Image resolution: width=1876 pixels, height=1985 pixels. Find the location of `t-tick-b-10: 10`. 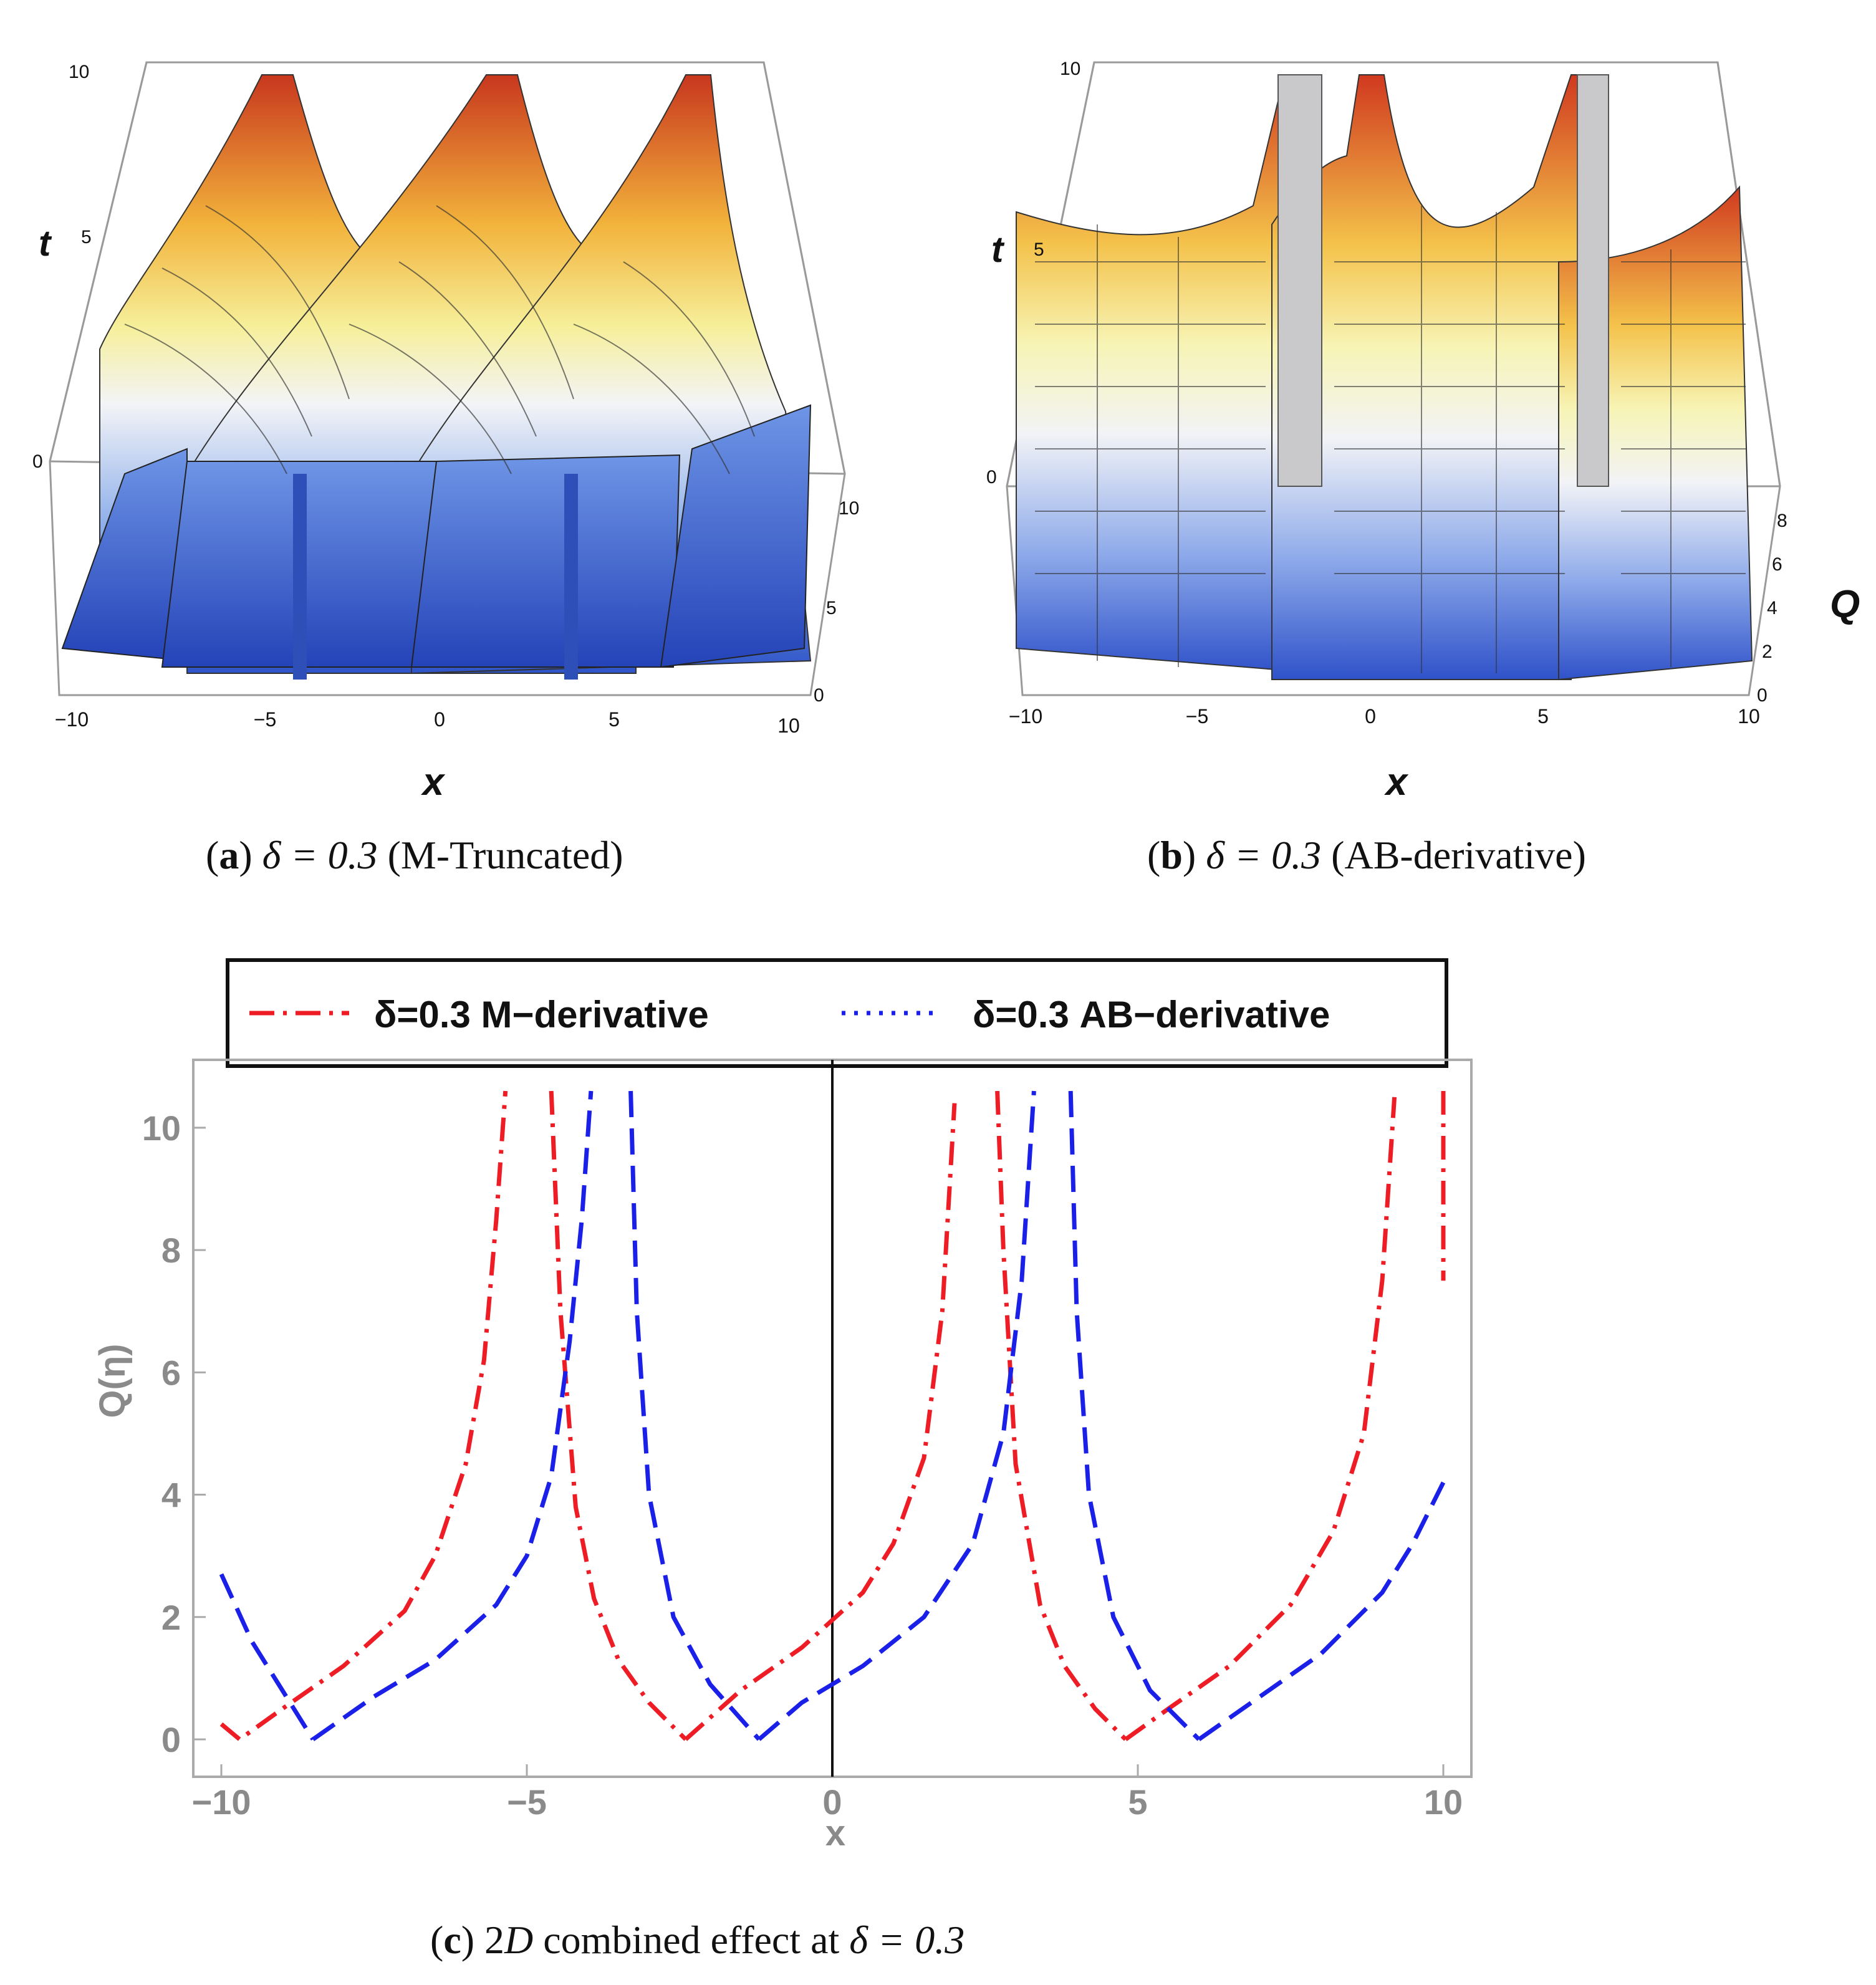

t-tick-b-10: 10 is located at coordinates (1070, 69).